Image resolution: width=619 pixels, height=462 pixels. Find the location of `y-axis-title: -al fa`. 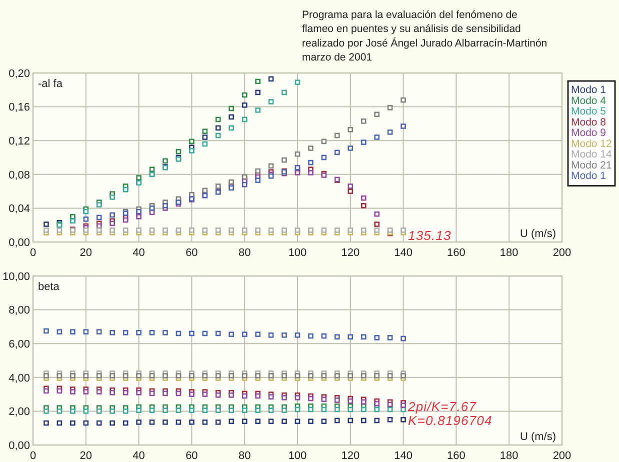

y-axis-title: -al fa is located at coordinates (51, 84).